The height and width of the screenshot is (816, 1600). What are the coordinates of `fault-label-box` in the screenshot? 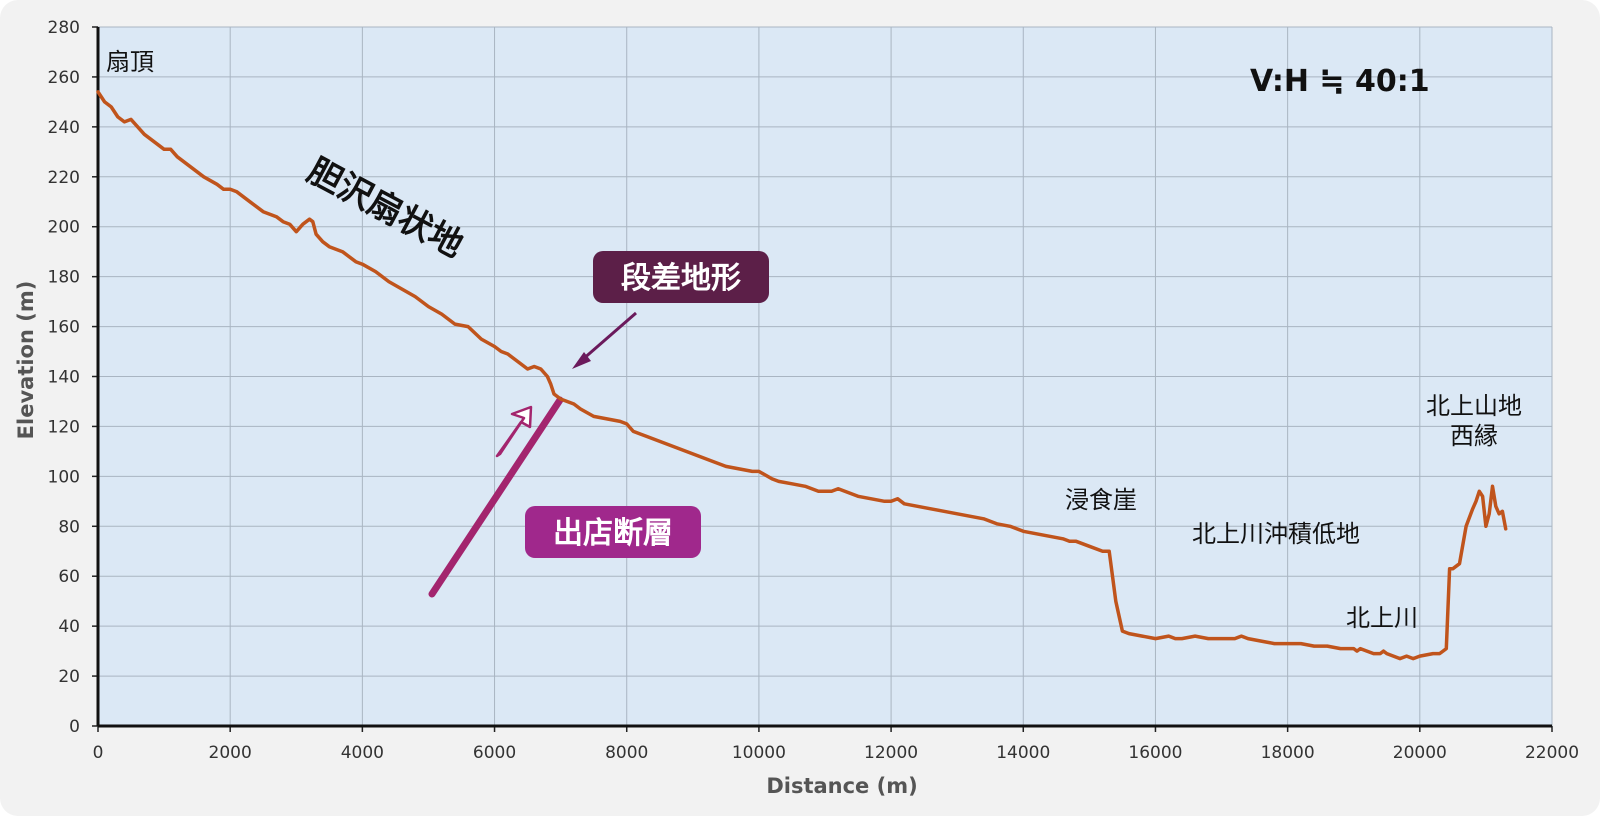 It's located at (613, 532).